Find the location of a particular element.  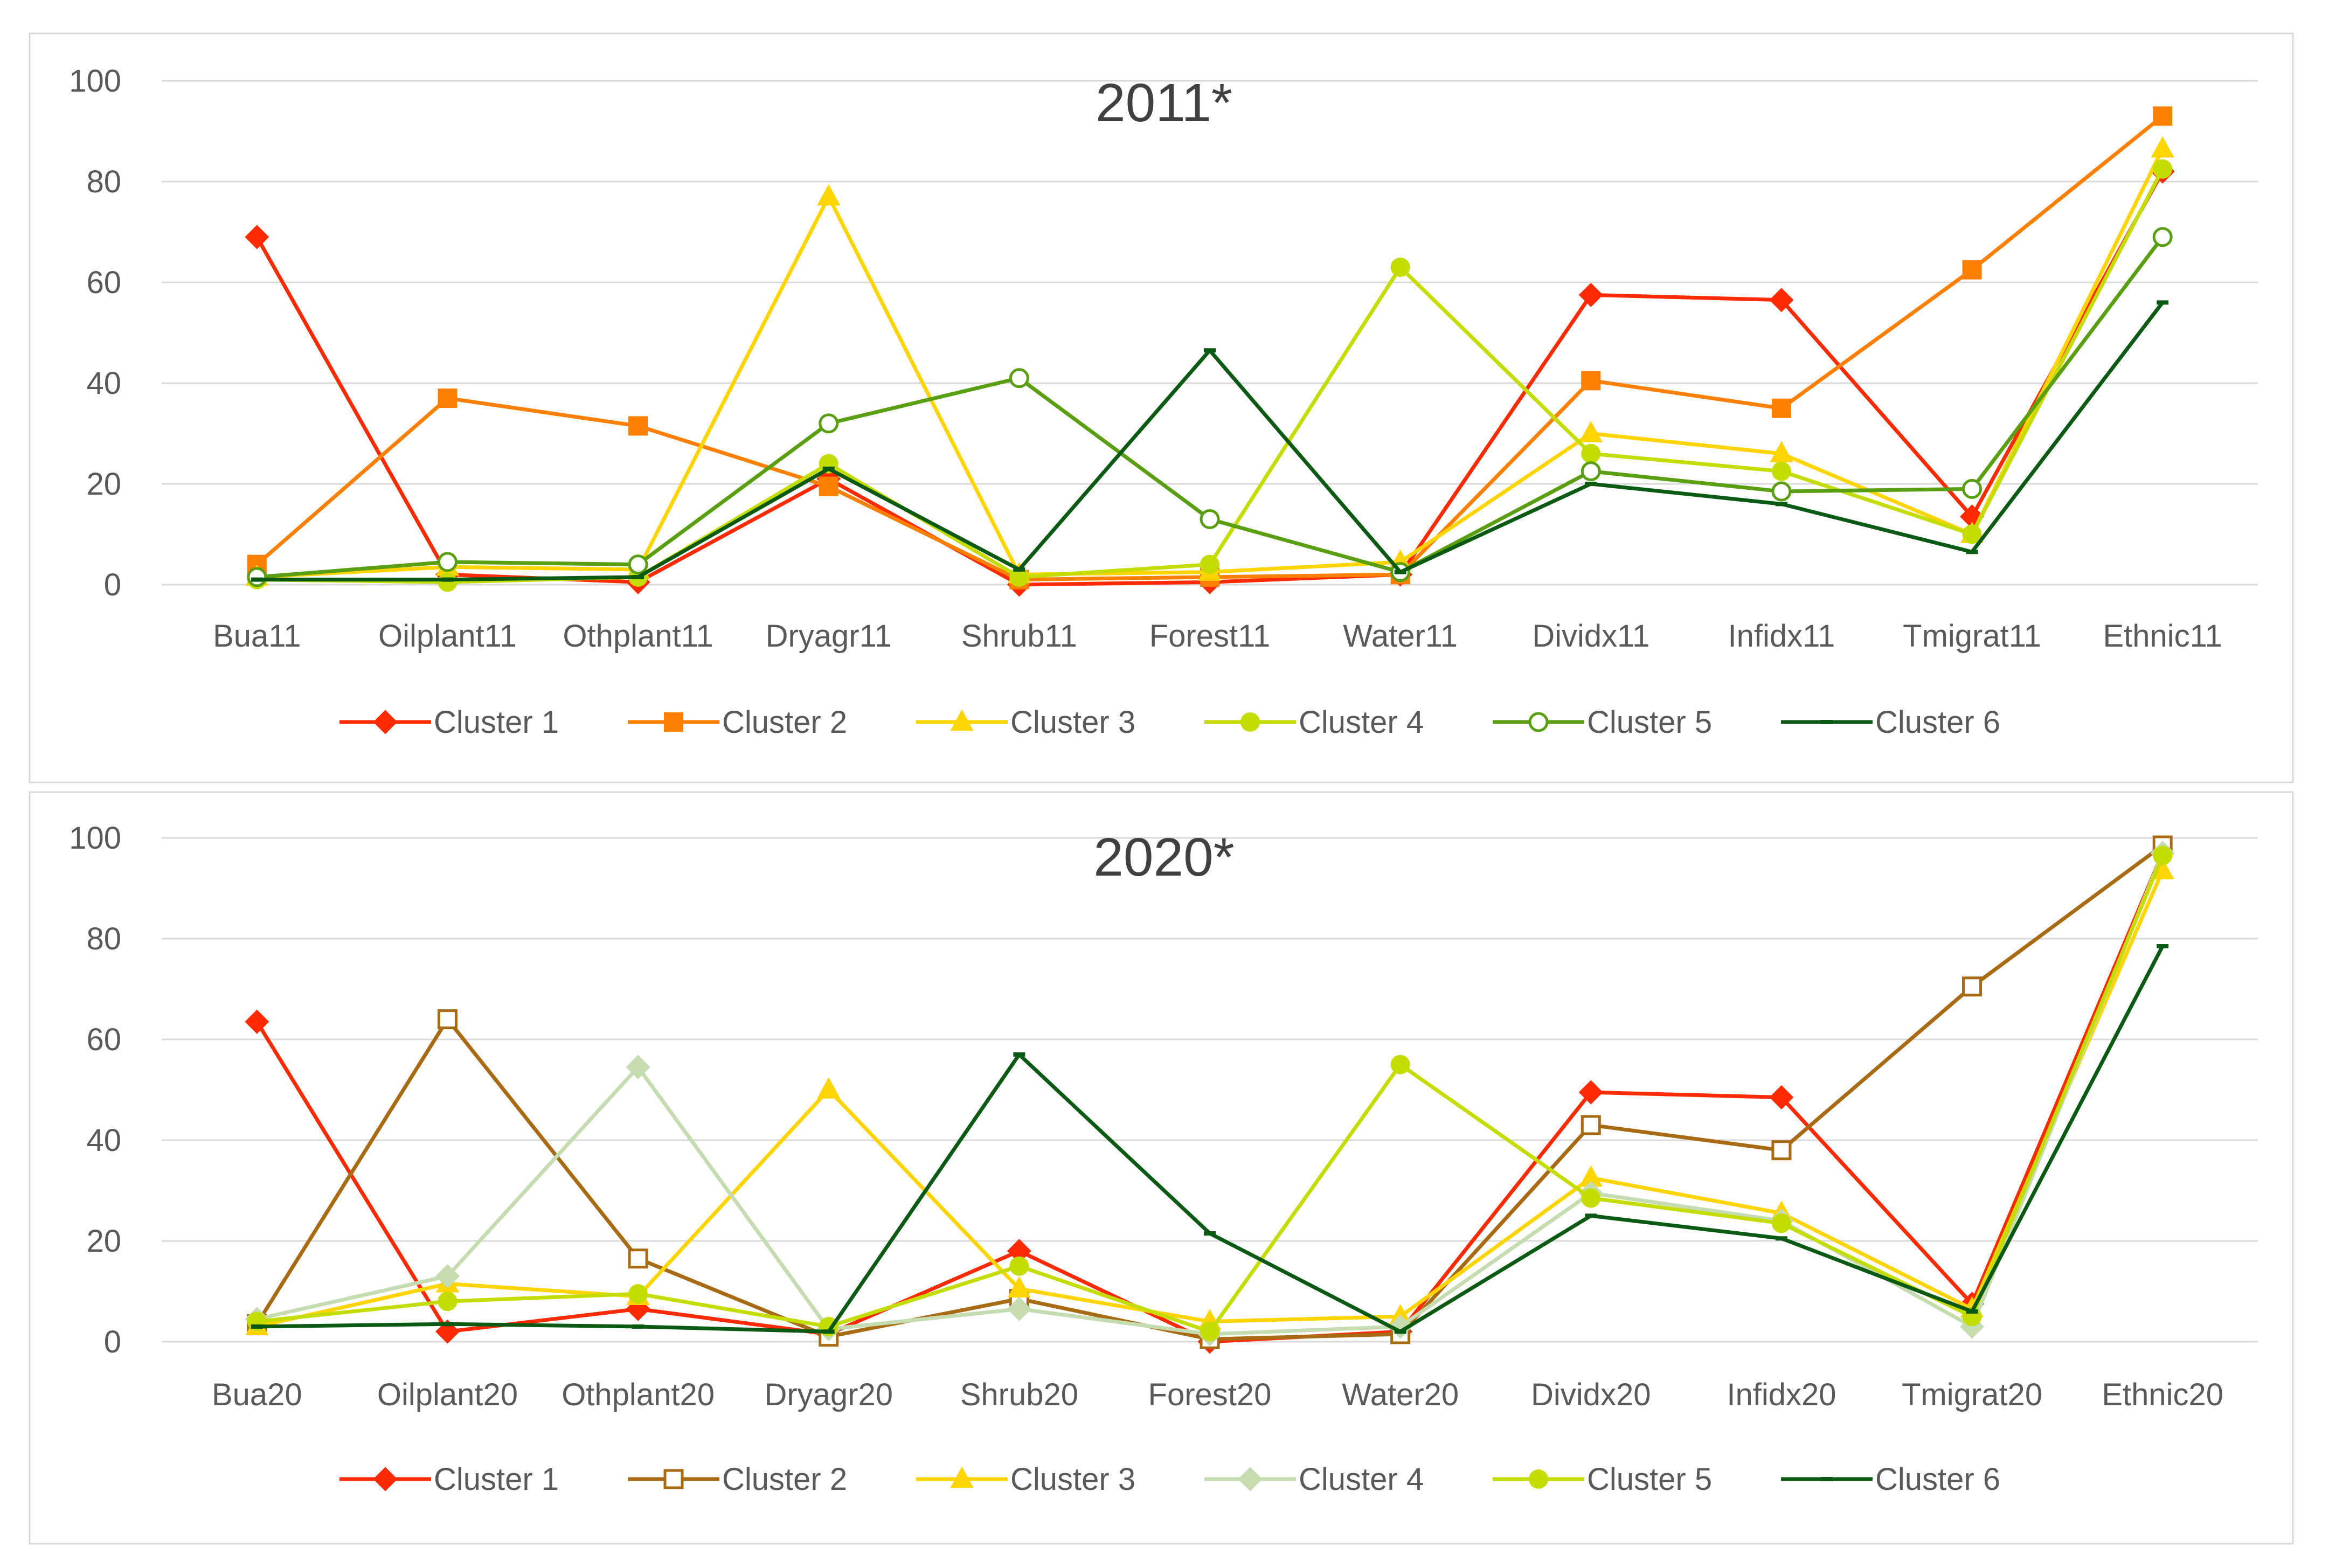

x-tick-label: Ethnic20 is located at coordinates (2163, 1394).